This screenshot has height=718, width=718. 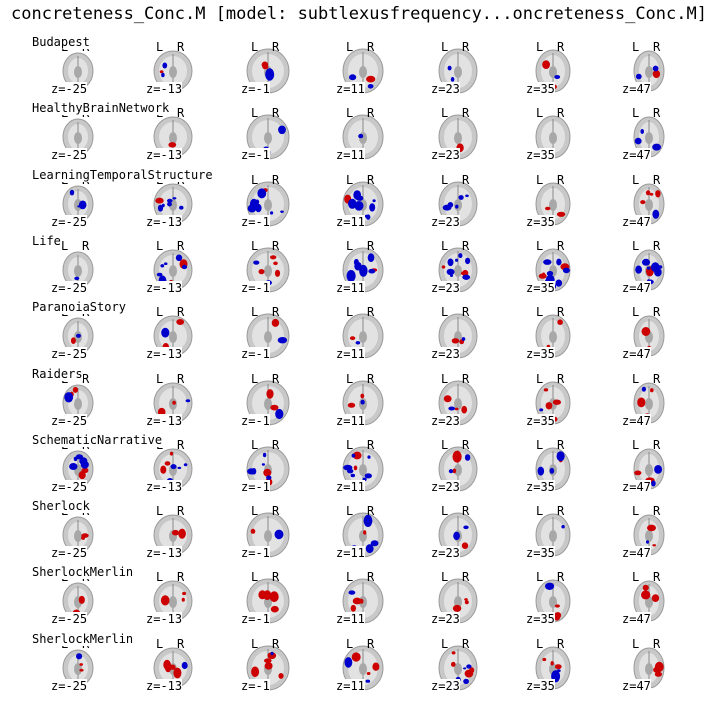 I want to click on slice-coordinate-label: z=-25, so click(x=69, y=486).